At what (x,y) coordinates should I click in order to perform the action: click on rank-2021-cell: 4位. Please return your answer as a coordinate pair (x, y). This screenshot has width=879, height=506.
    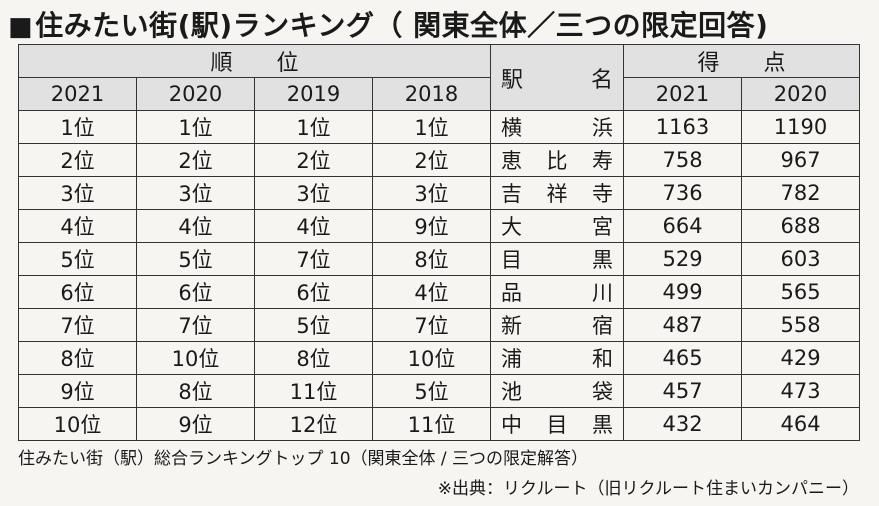
    Looking at the image, I should click on (77, 226).